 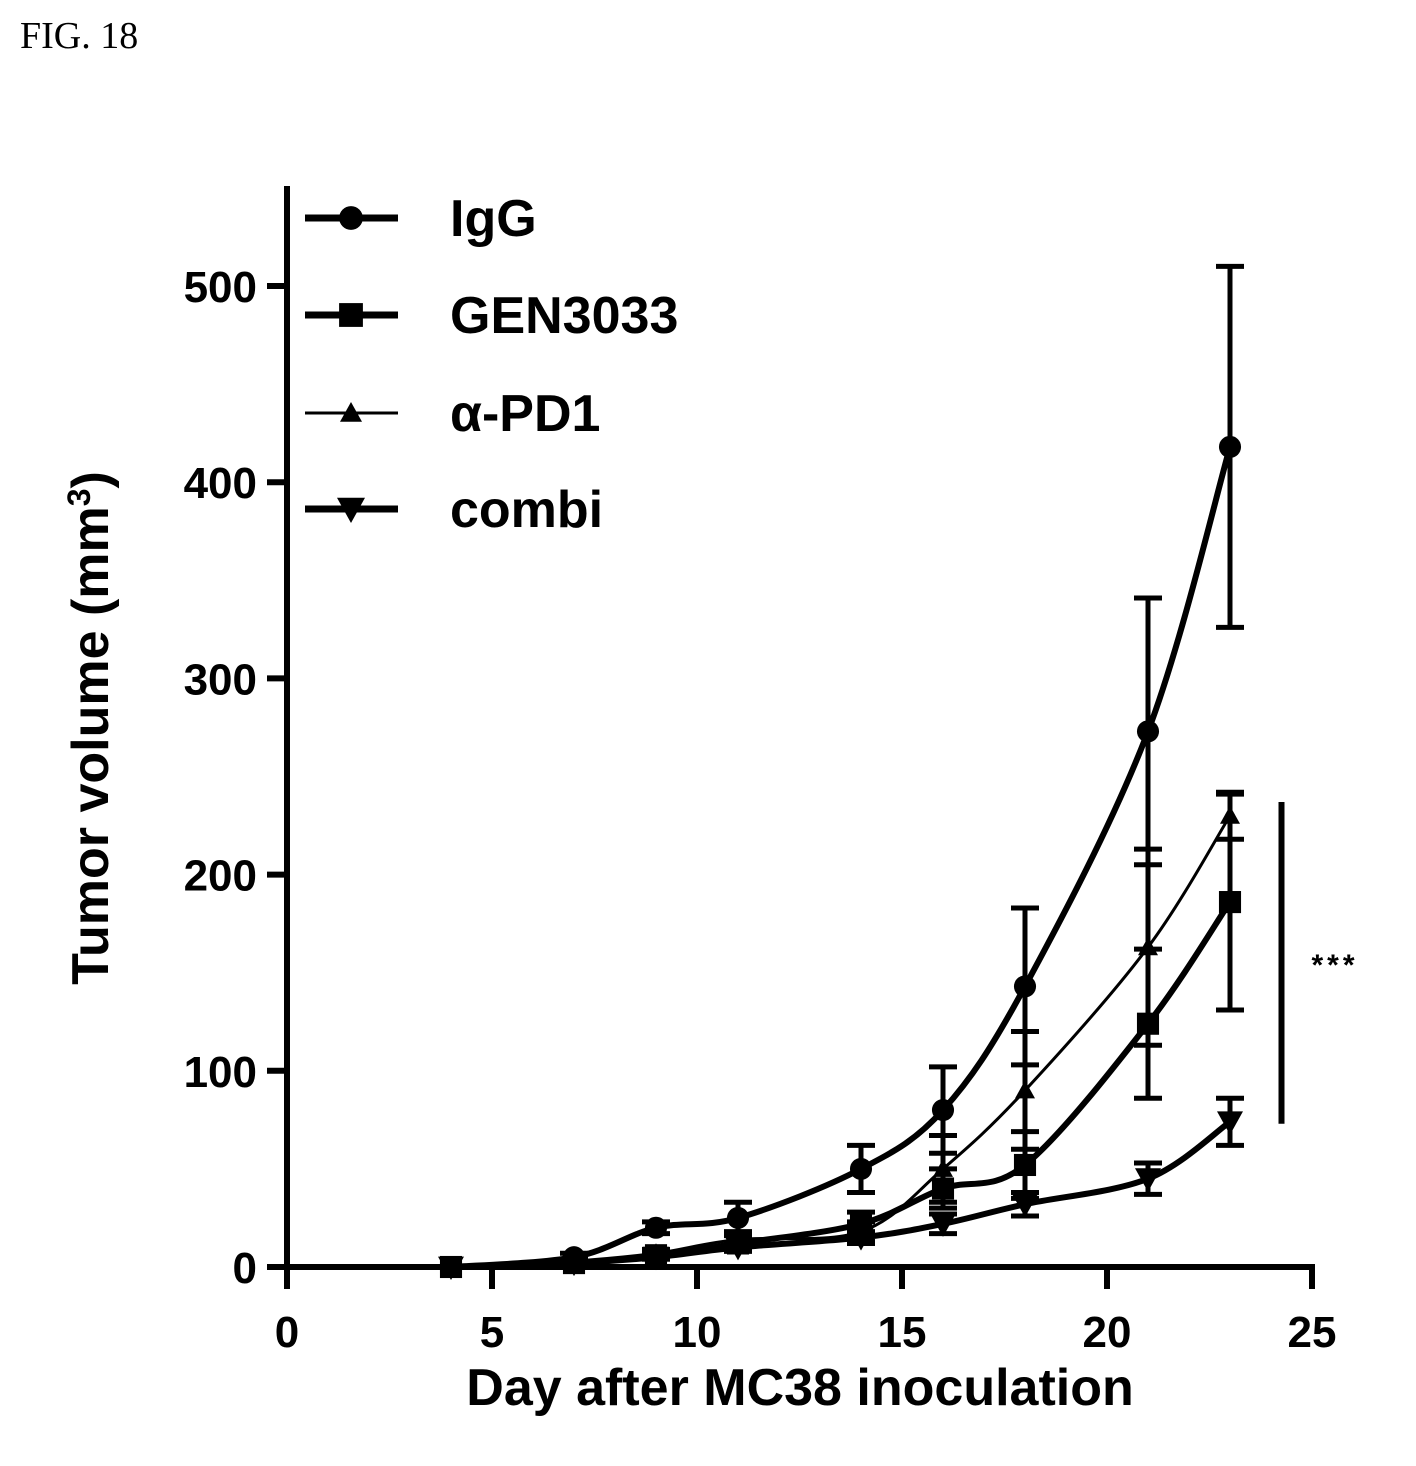 What do you see at coordinates (526, 510) in the screenshot?
I see `legend-label: combi` at bounding box center [526, 510].